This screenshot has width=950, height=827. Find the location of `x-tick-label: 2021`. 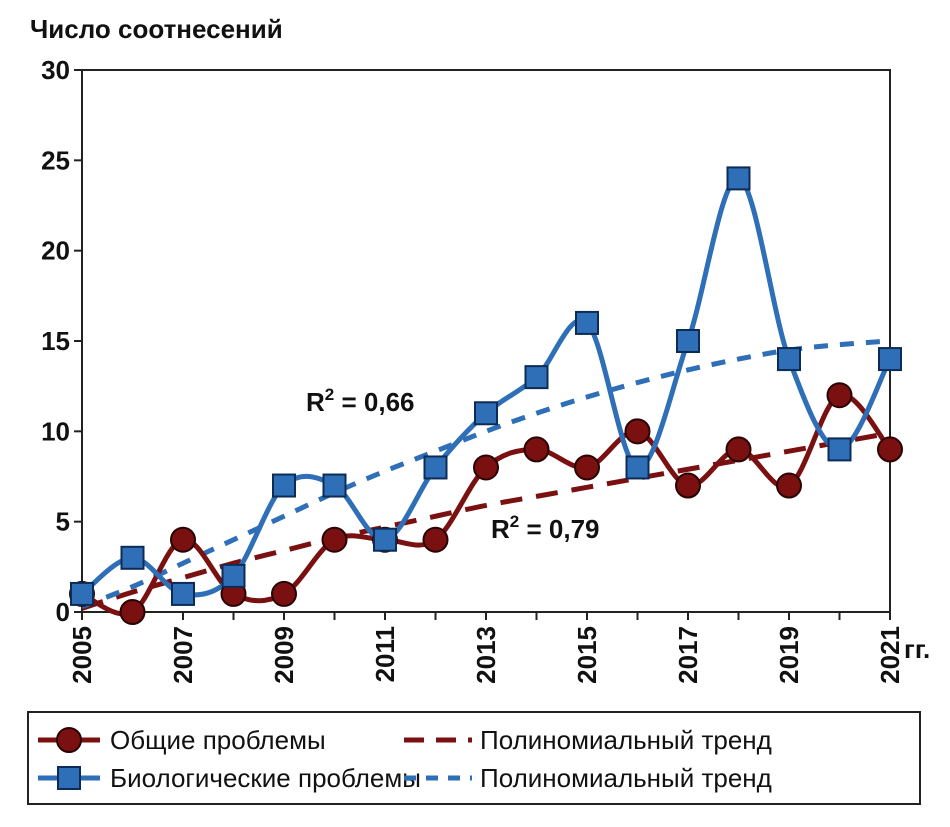

x-tick-label: 2021 is located at coordinates (890, 655).